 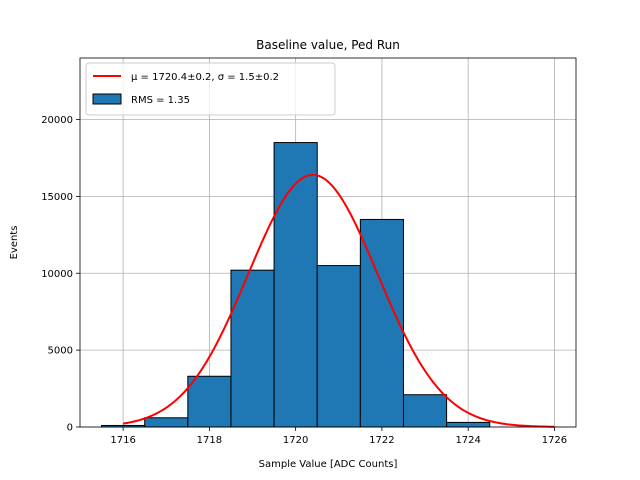 What do you see at coordinates (160, 100) in the screenshot?
I see `legend-rms-label: RMS = 1.35` at bounding box center [160, 100].